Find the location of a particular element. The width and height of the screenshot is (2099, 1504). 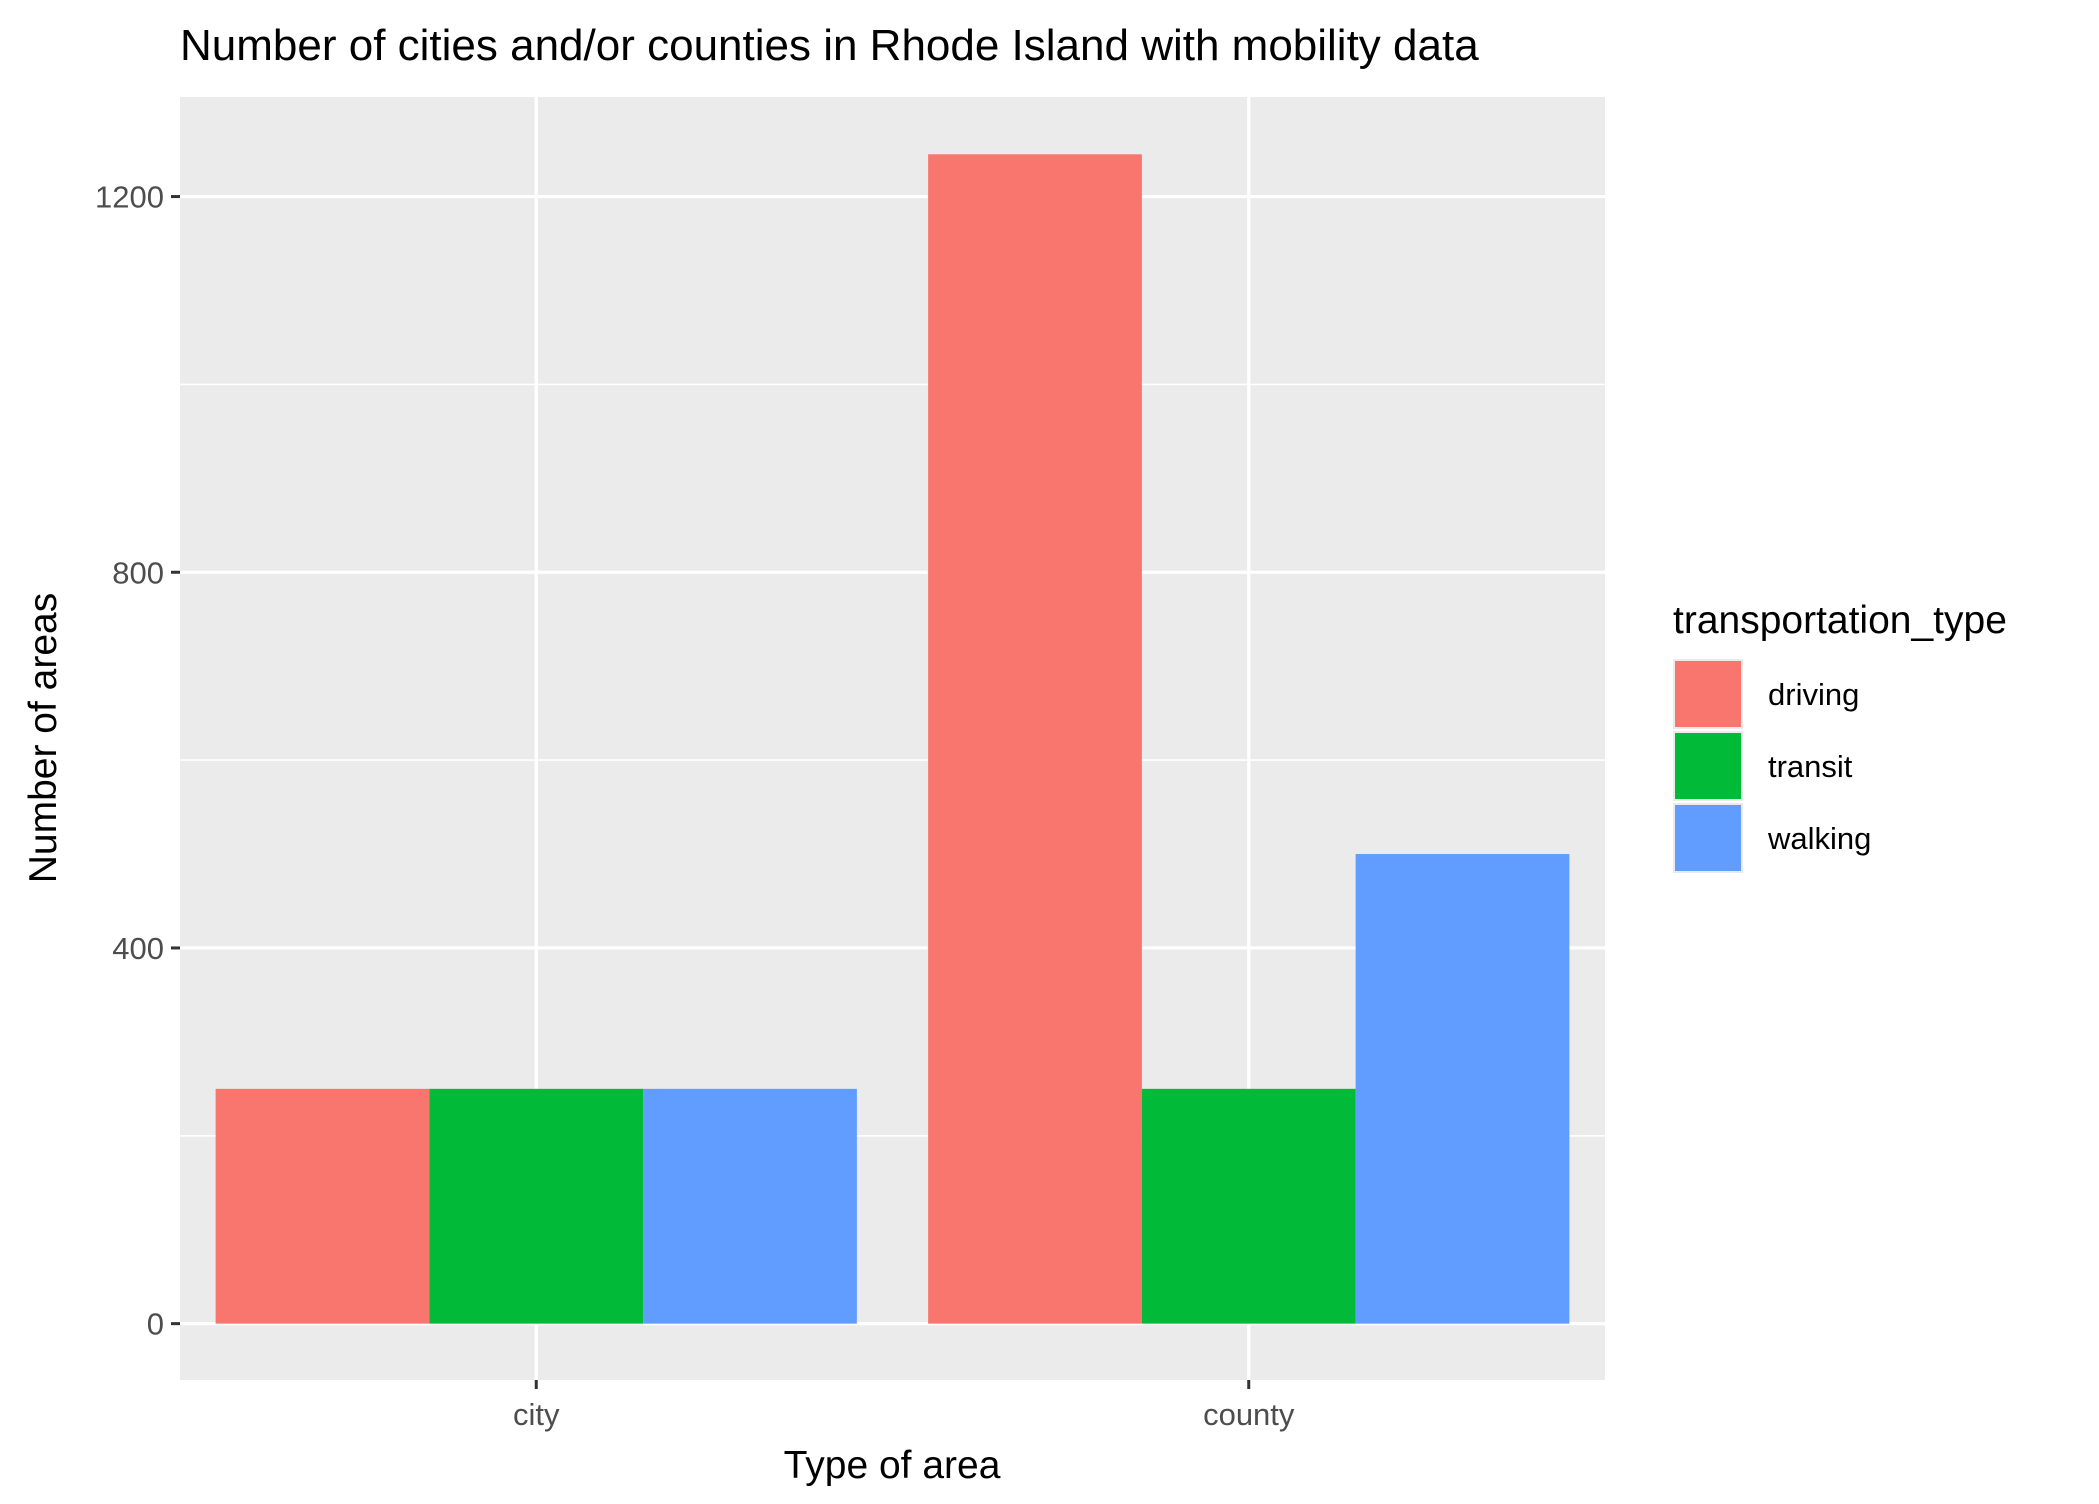

bar-driving-city is located at coordinates (322, 1206).